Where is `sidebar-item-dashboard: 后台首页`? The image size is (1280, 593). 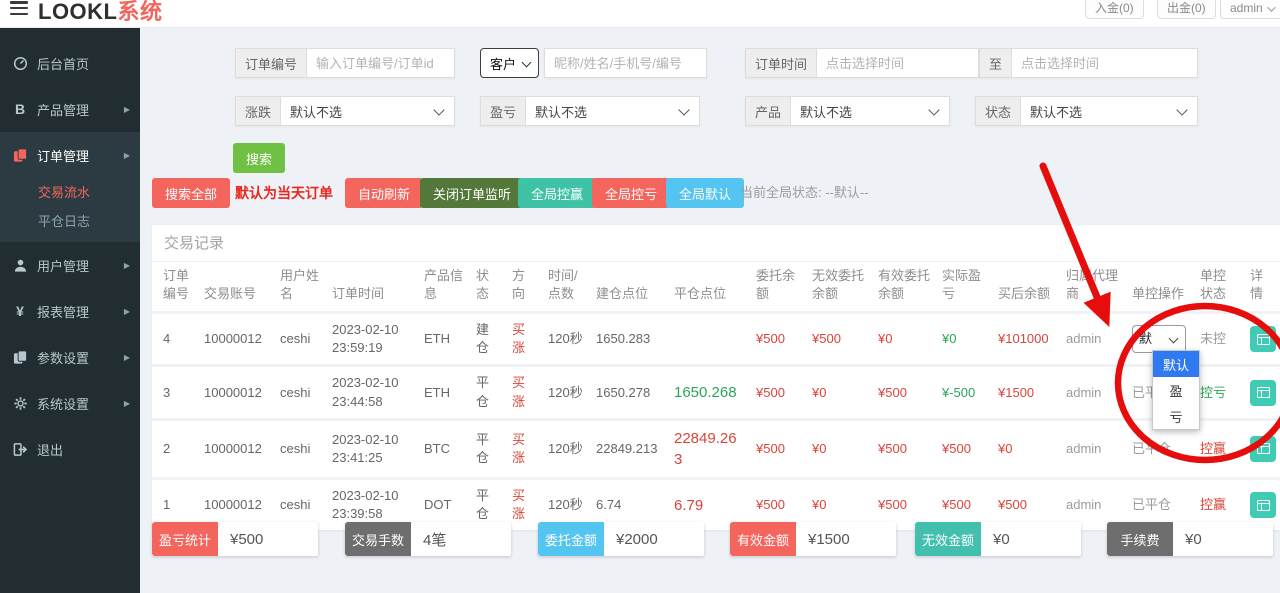 sidebar-item-dashboard: 后台首页 is located at coordinates (70, 63).